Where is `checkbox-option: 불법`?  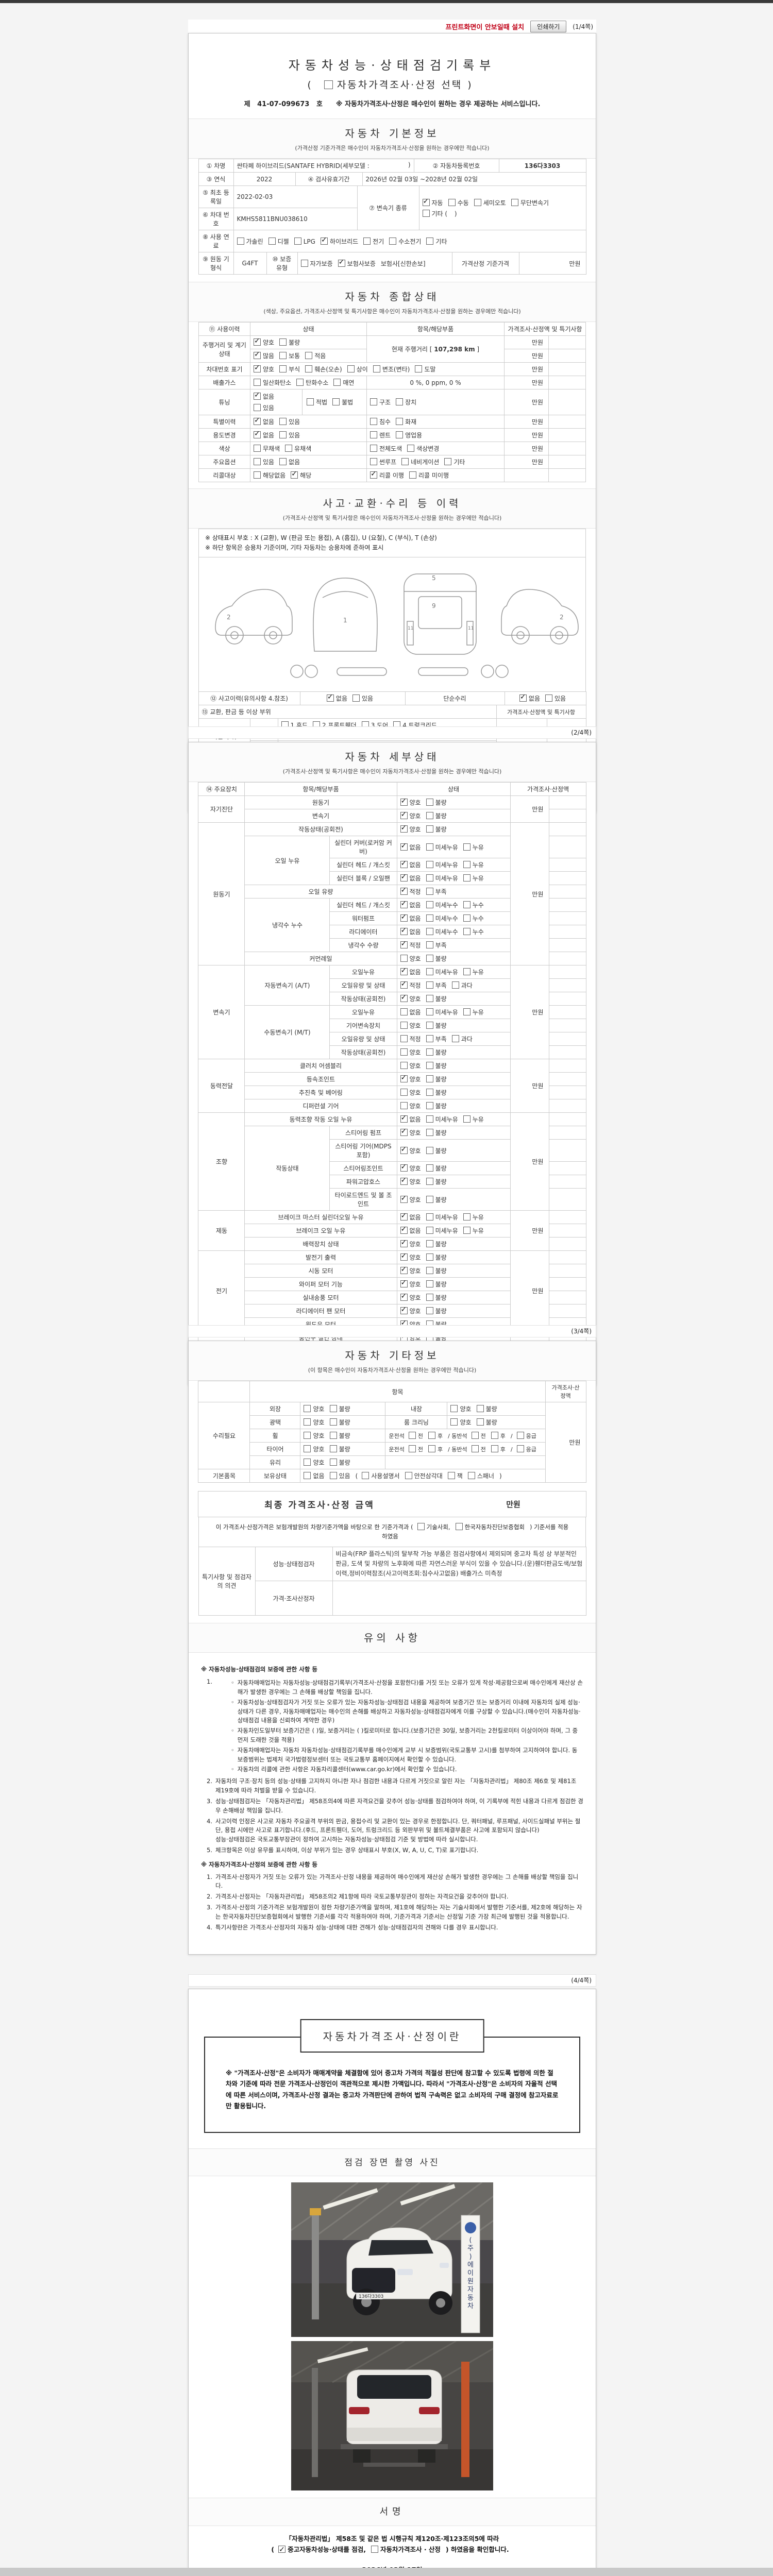
checkbox-option: 불법 is located at coordinates (342, 402).